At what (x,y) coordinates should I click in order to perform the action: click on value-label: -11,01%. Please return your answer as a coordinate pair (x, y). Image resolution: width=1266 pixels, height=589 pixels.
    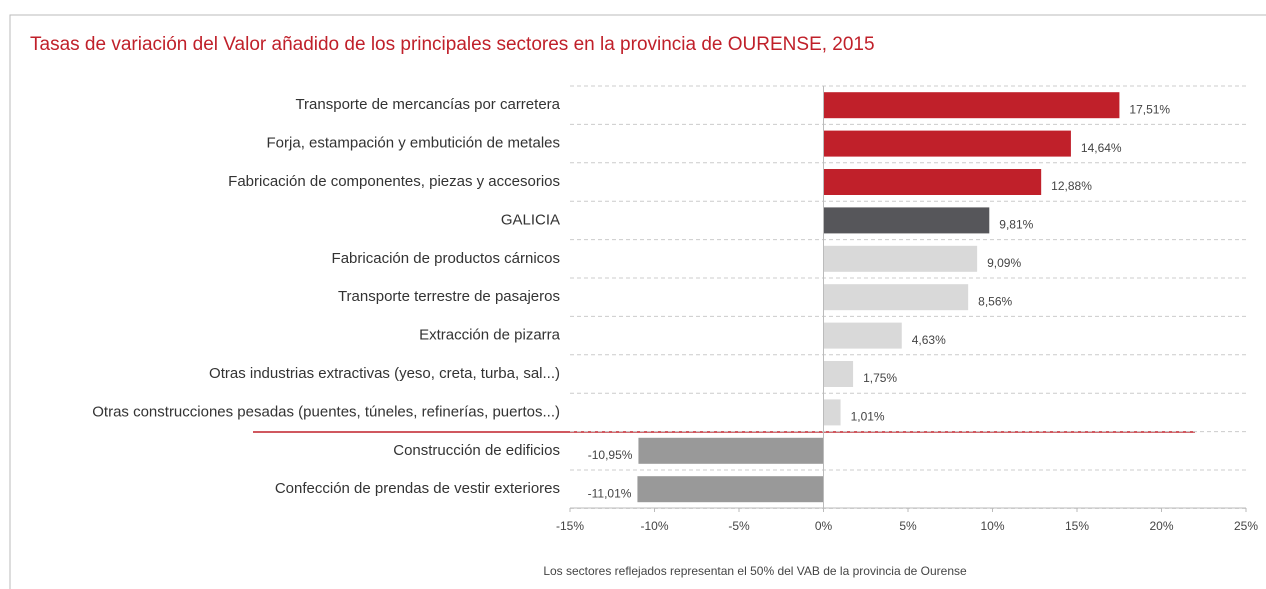
    Looking at the image, I should click on (610, 493).